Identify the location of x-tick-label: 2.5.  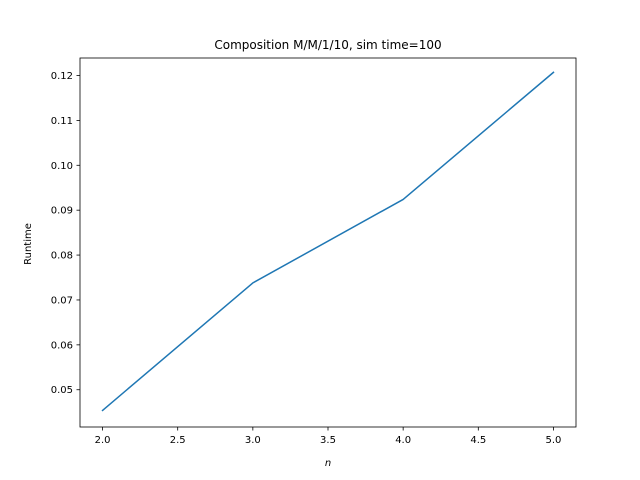
(178, 440).